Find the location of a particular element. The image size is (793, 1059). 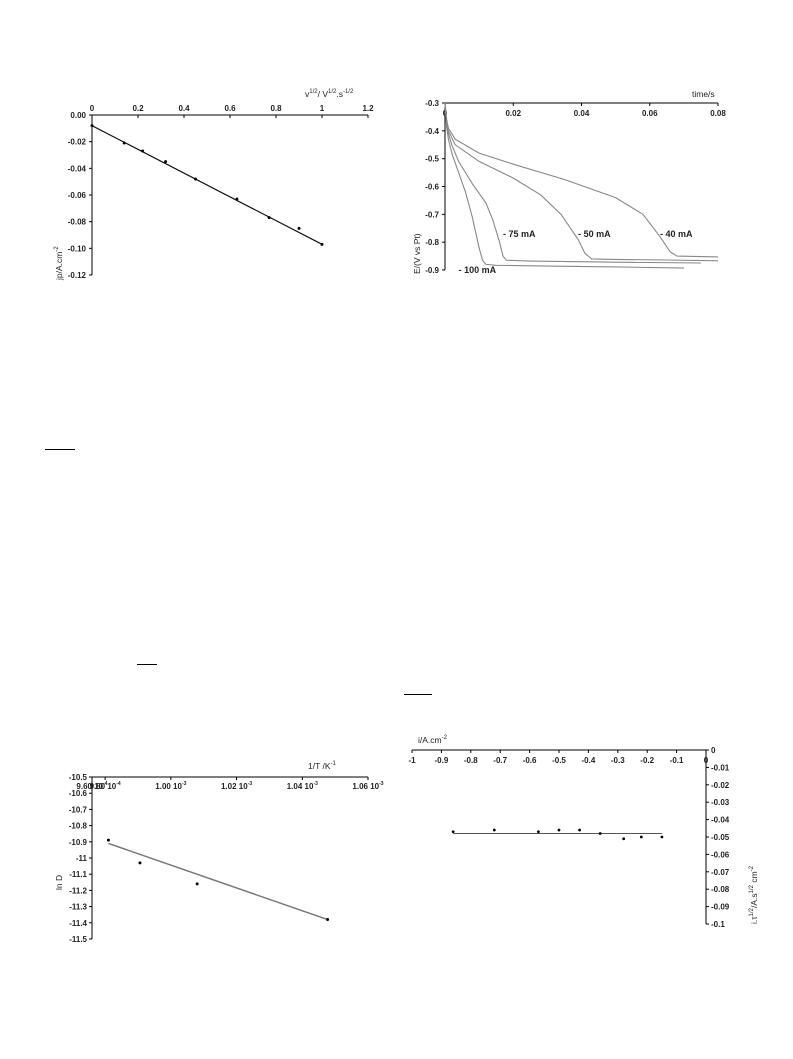

y-tick-label: -0.8 is located at coordinates (432, 242).